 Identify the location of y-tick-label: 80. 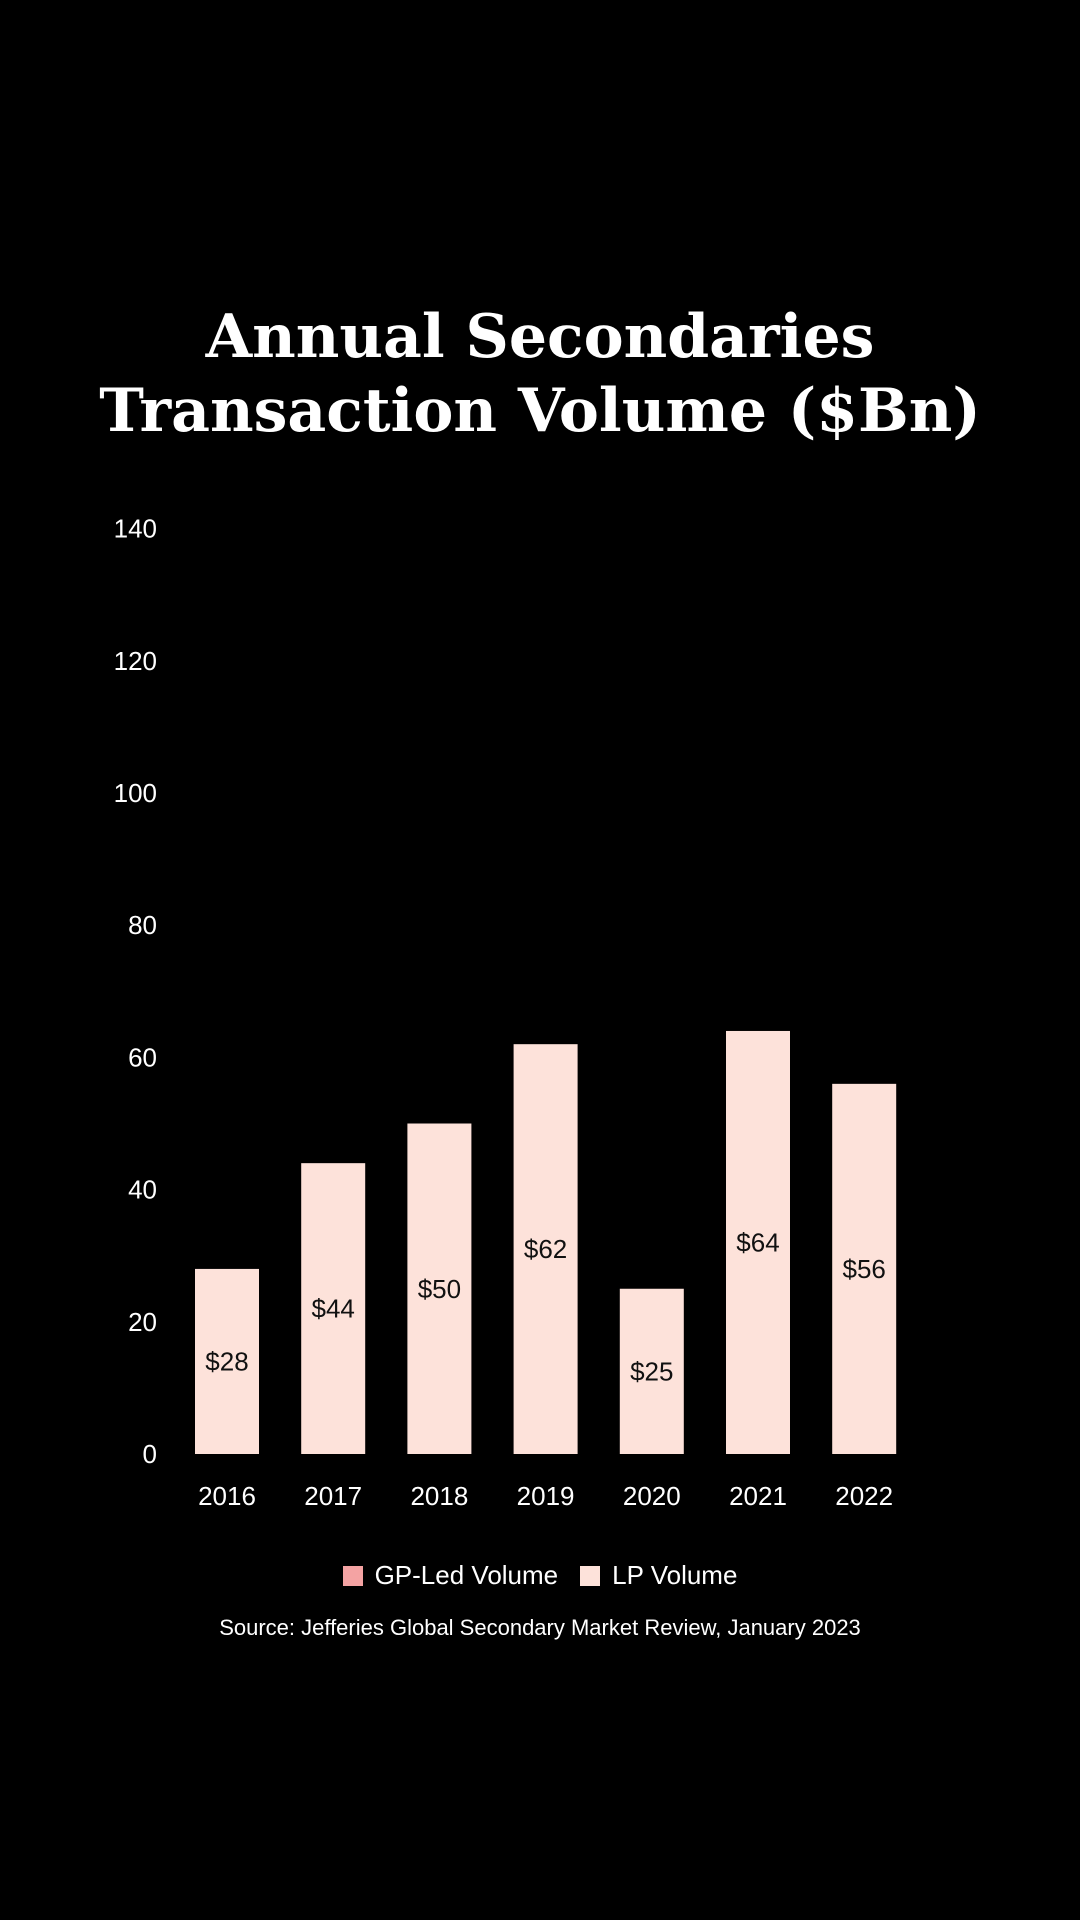
(142, 925).